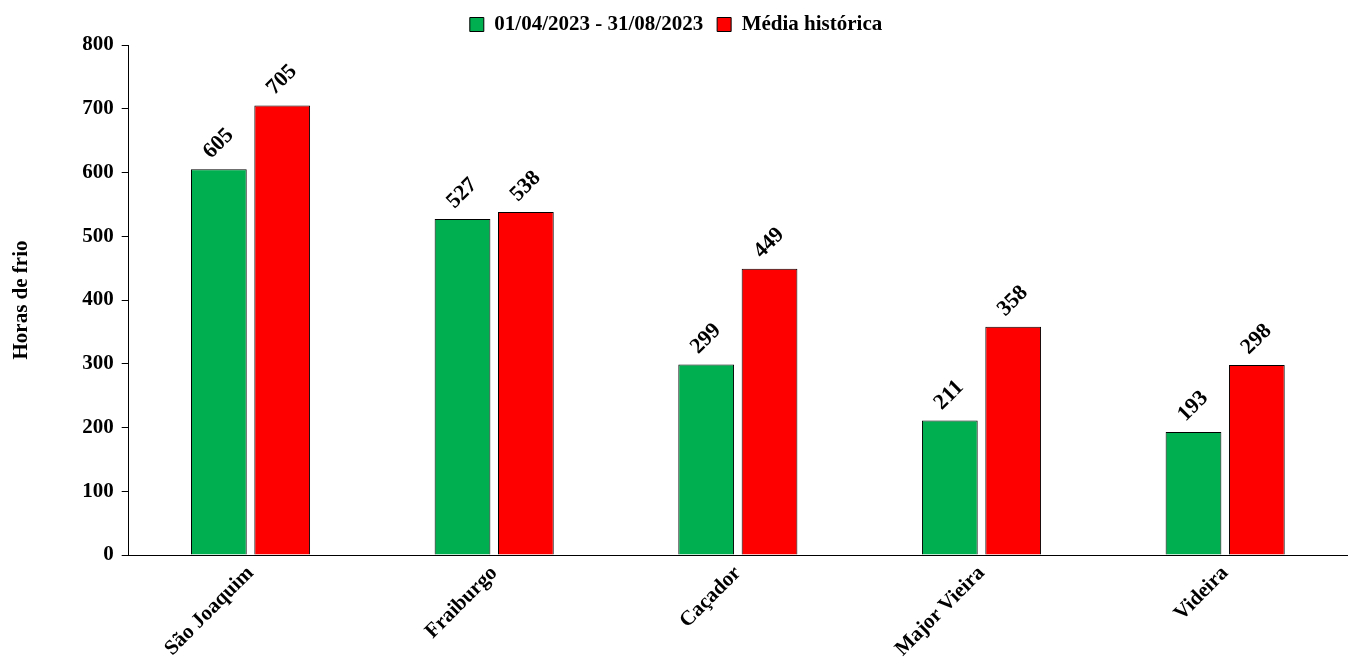  Describe the element at coordinates (812, 22) in the screenshot. I see `legend-label: Média histórica` at that location.